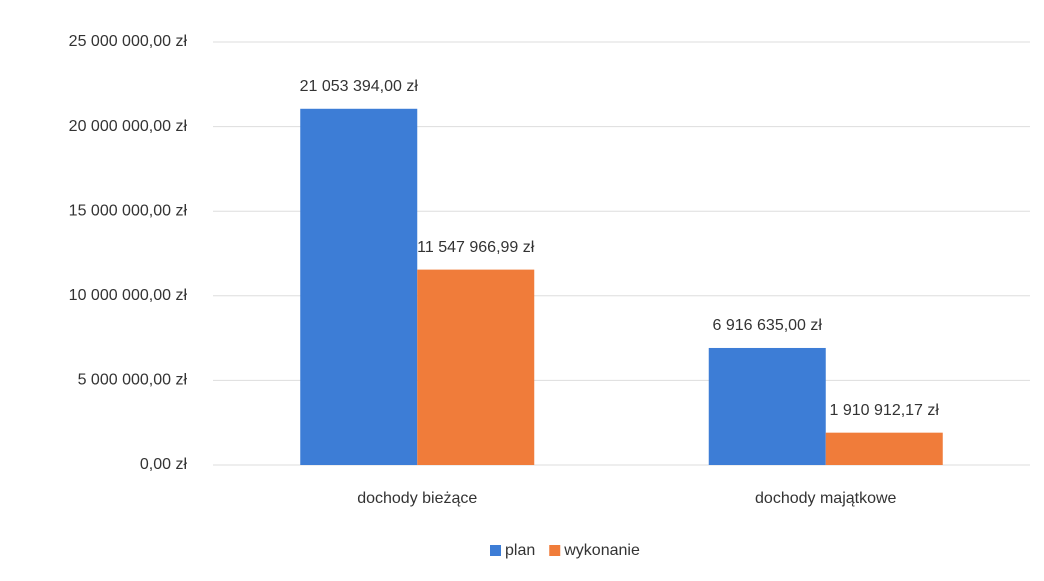 Image resolution: width=1044 pixels, height=581 pixels. What do you see at coordinates (128, 126) in the screenshot?
I see `y-tick-label: 20 000 000,00 zł` at bounding box center [128, 126].